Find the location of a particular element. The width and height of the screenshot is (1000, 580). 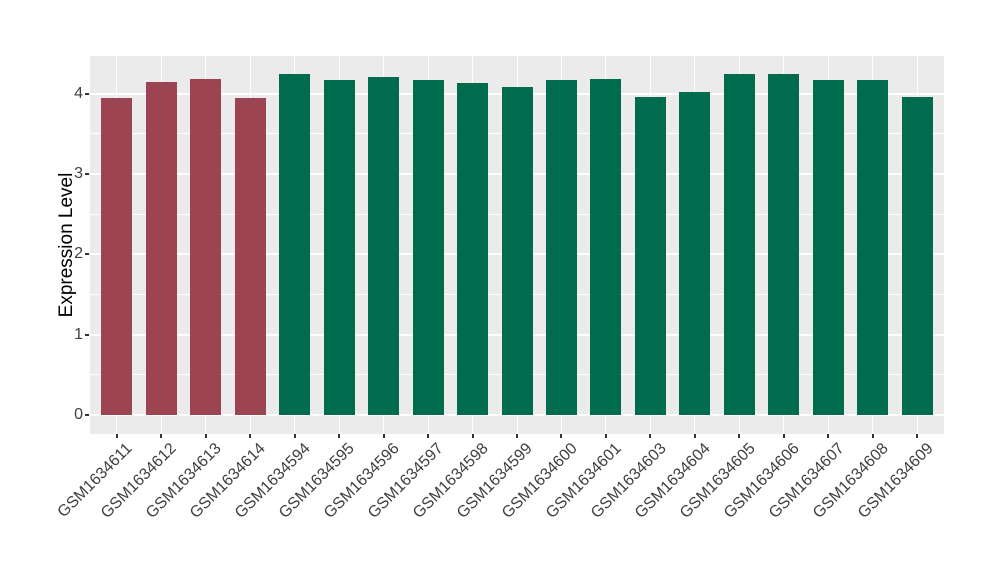

bar-GSM1634607 is located at coordinates (828, 248).